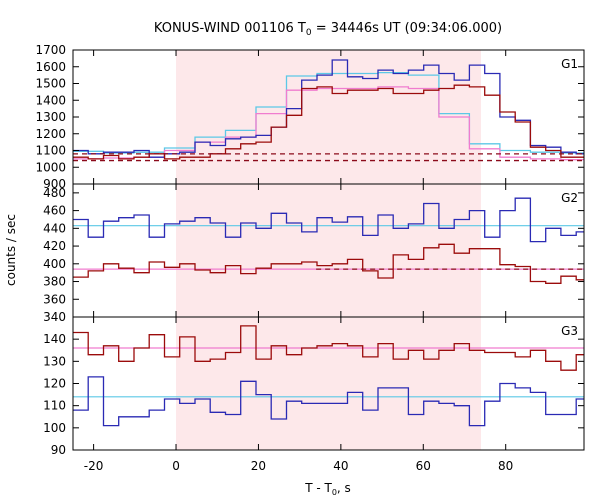 Image resolution: width=600 pixels, height=500 pixels. Describe the element at coordinates (54, 406) in the screenshot. I see `y-tick-label: 110` at that location.